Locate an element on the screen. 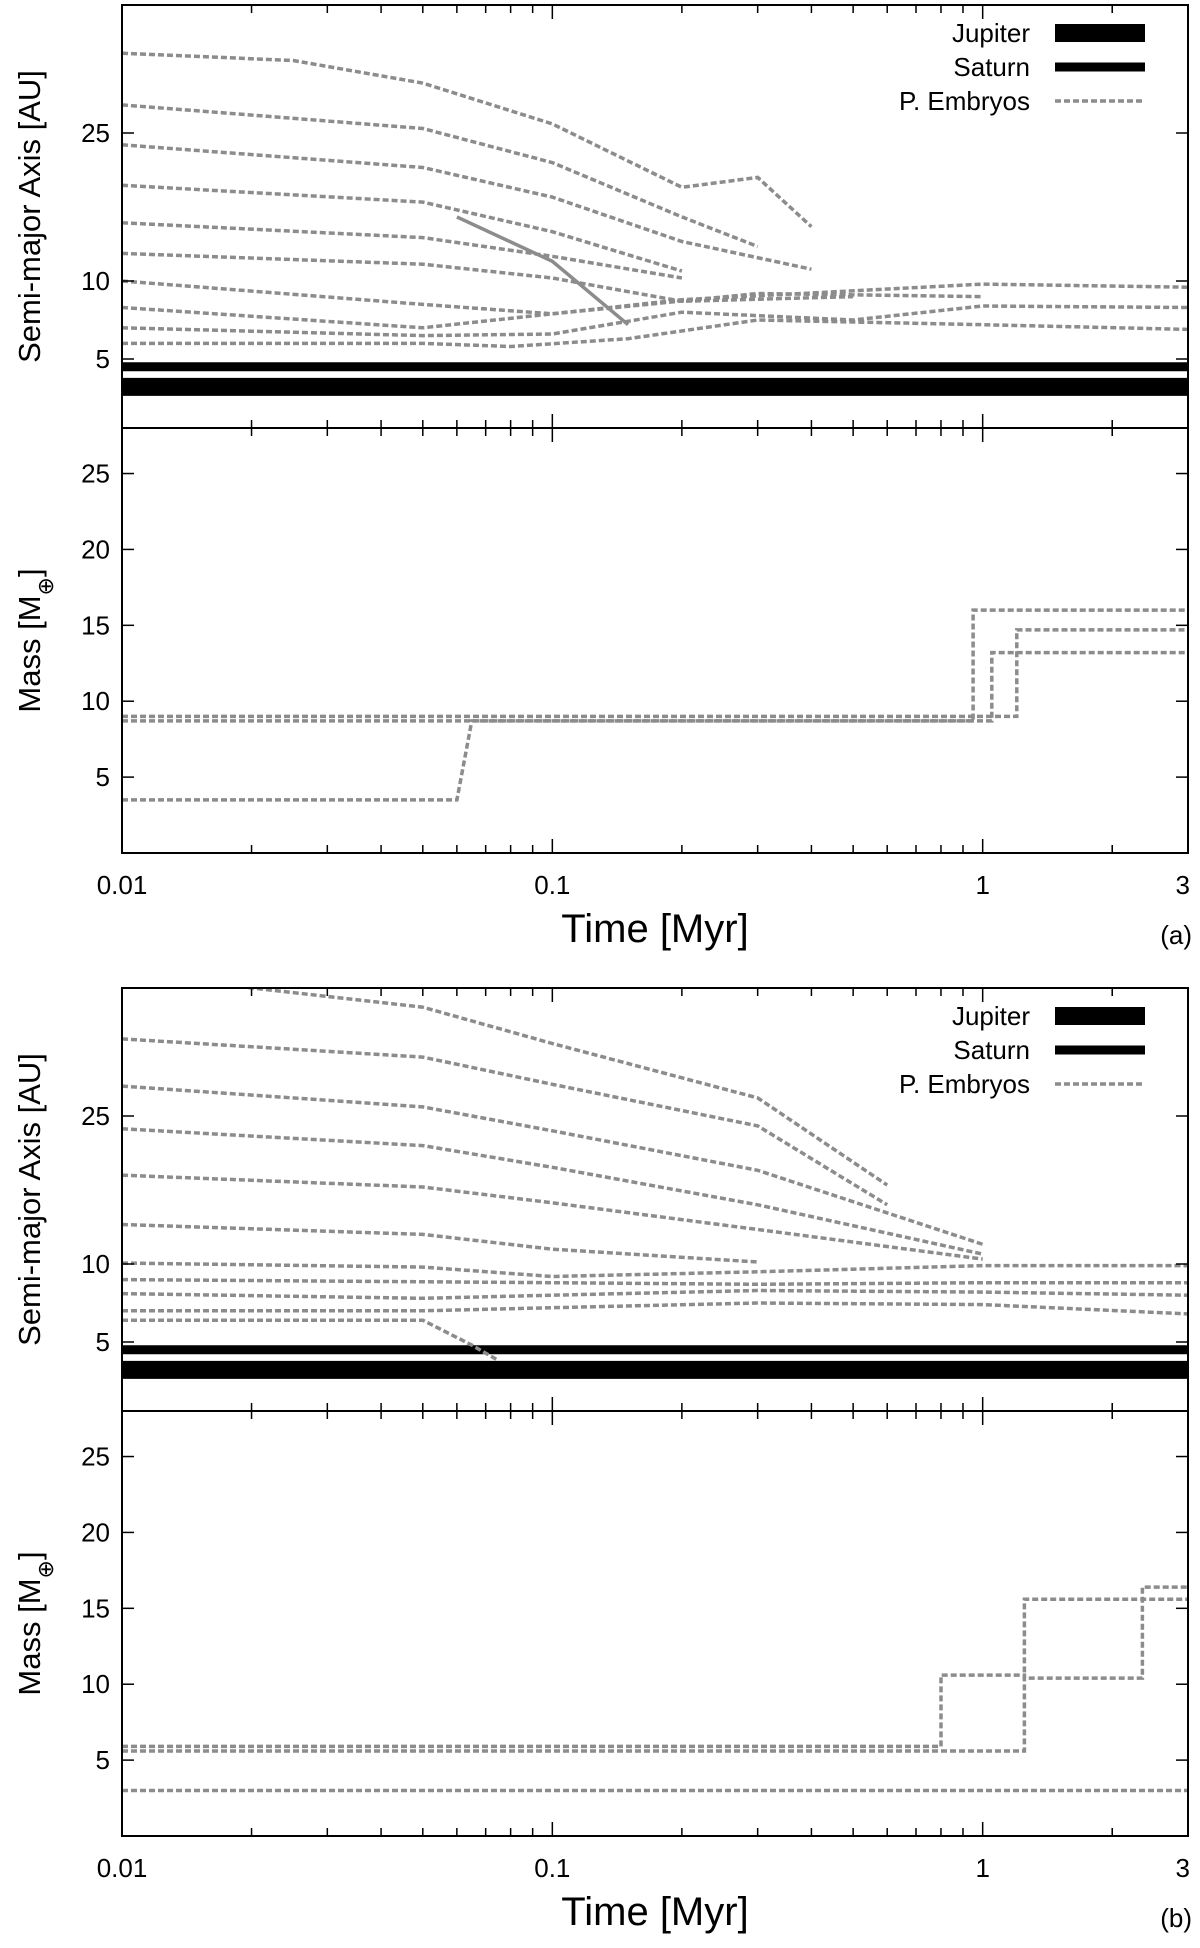 The height and width of the screenshot is (1948, 1200). panel-label: (b) is located at coordinates (1176, 1918).